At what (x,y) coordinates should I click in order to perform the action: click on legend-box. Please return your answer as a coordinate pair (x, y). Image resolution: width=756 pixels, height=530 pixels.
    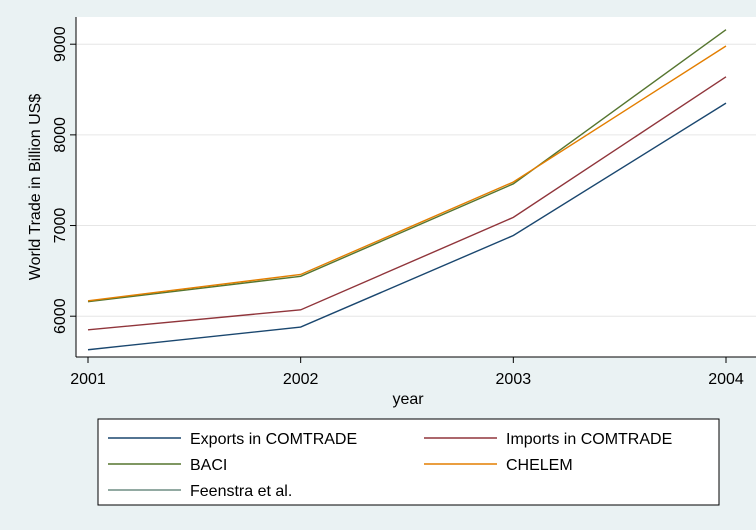
    Looking at the image, I should click on (408, 462).